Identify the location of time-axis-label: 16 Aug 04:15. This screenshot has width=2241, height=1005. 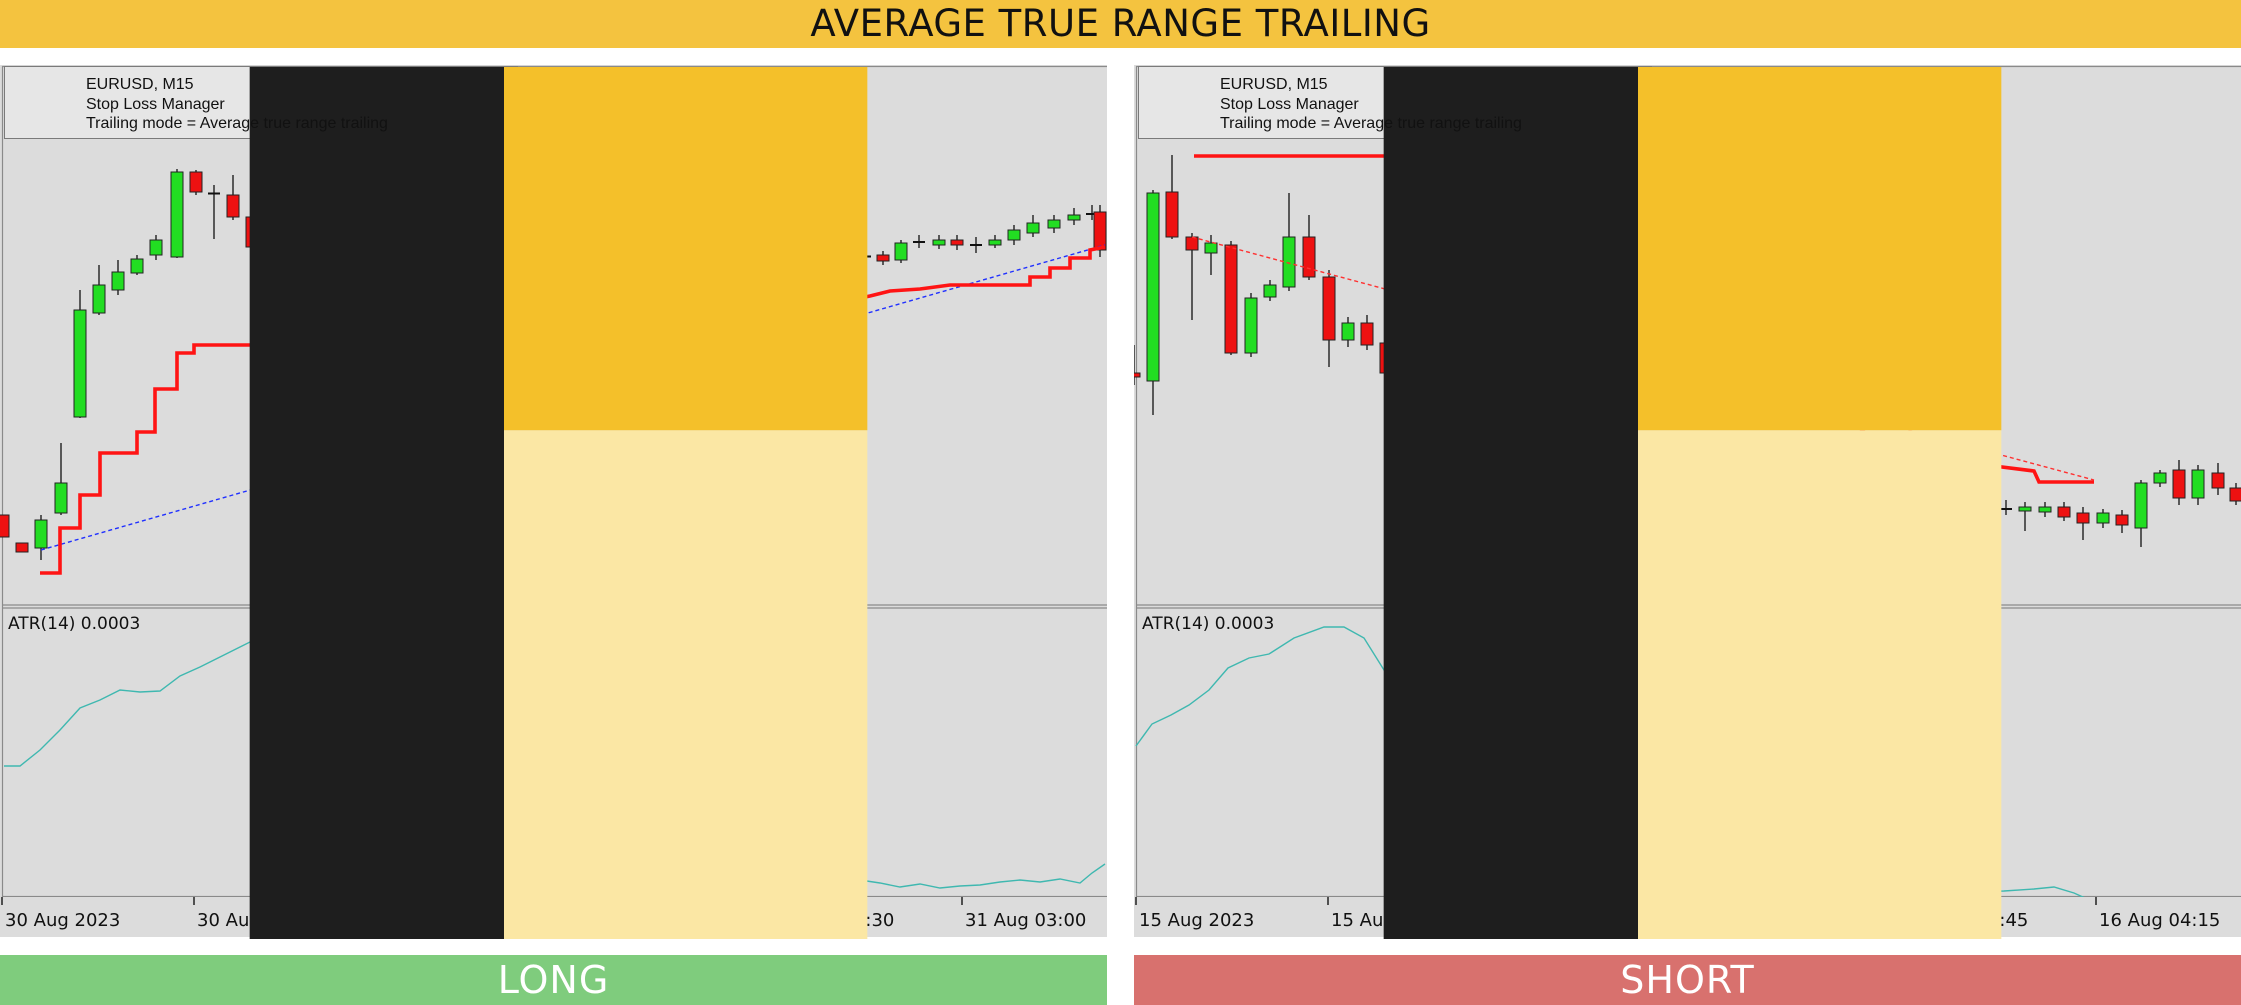
(2159, 920).